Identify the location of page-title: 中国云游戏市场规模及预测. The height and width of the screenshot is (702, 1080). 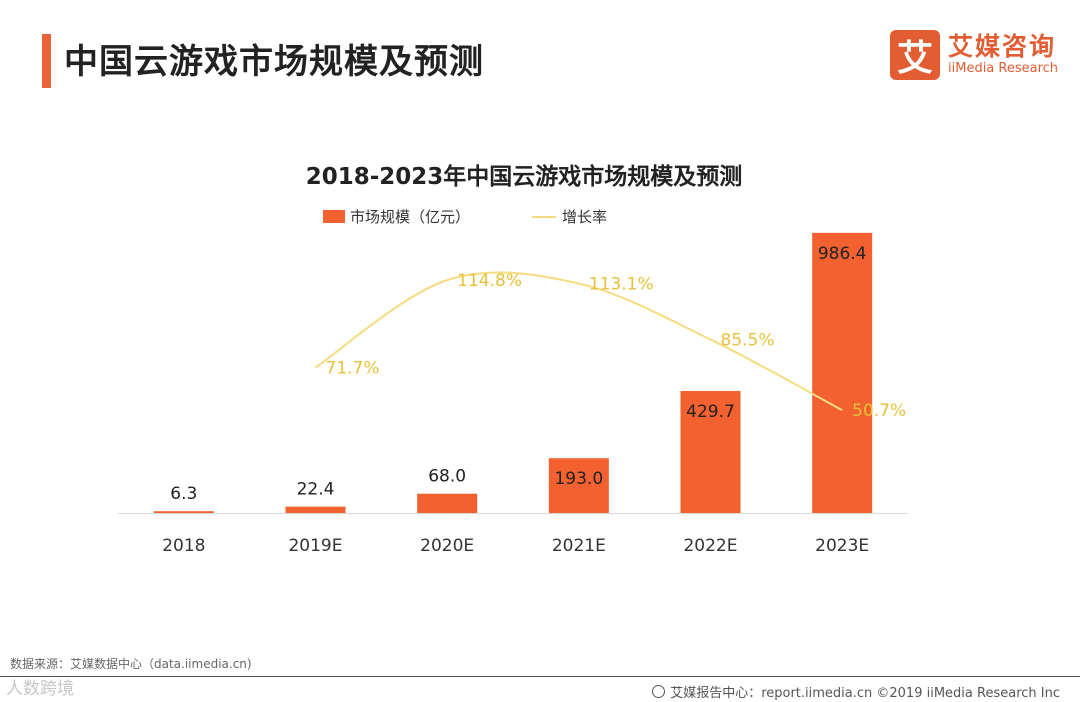
(274, 62).